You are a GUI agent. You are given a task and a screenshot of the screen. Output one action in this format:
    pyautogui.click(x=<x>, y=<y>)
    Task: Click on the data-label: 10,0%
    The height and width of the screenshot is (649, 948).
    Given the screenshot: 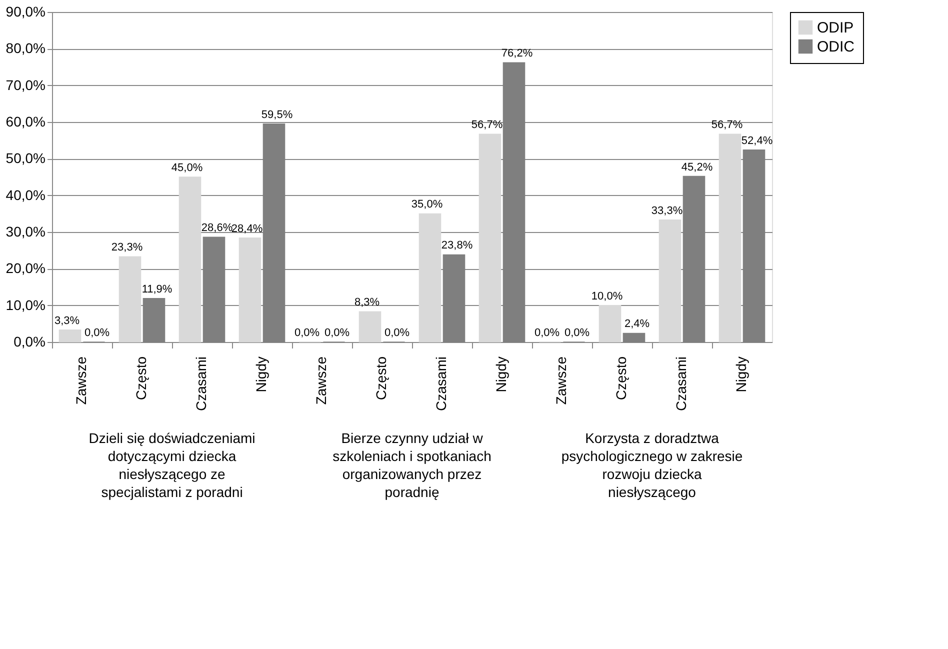 What is the action you would take?
    pyautogui.click(x=607, y=296)
    